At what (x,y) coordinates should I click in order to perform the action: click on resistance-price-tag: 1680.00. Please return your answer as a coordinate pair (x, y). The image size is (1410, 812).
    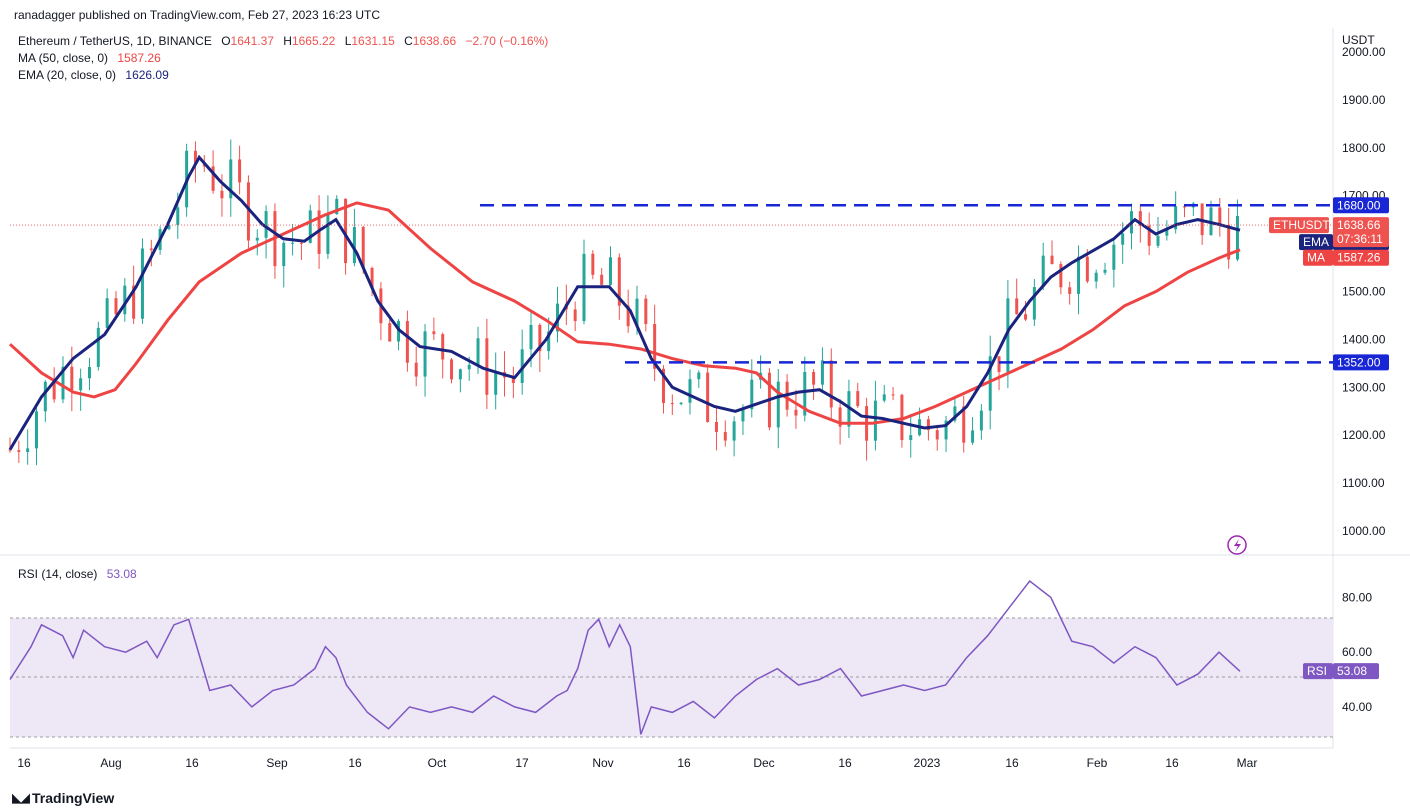
    Looking at the image, I should click on (1361, 205).